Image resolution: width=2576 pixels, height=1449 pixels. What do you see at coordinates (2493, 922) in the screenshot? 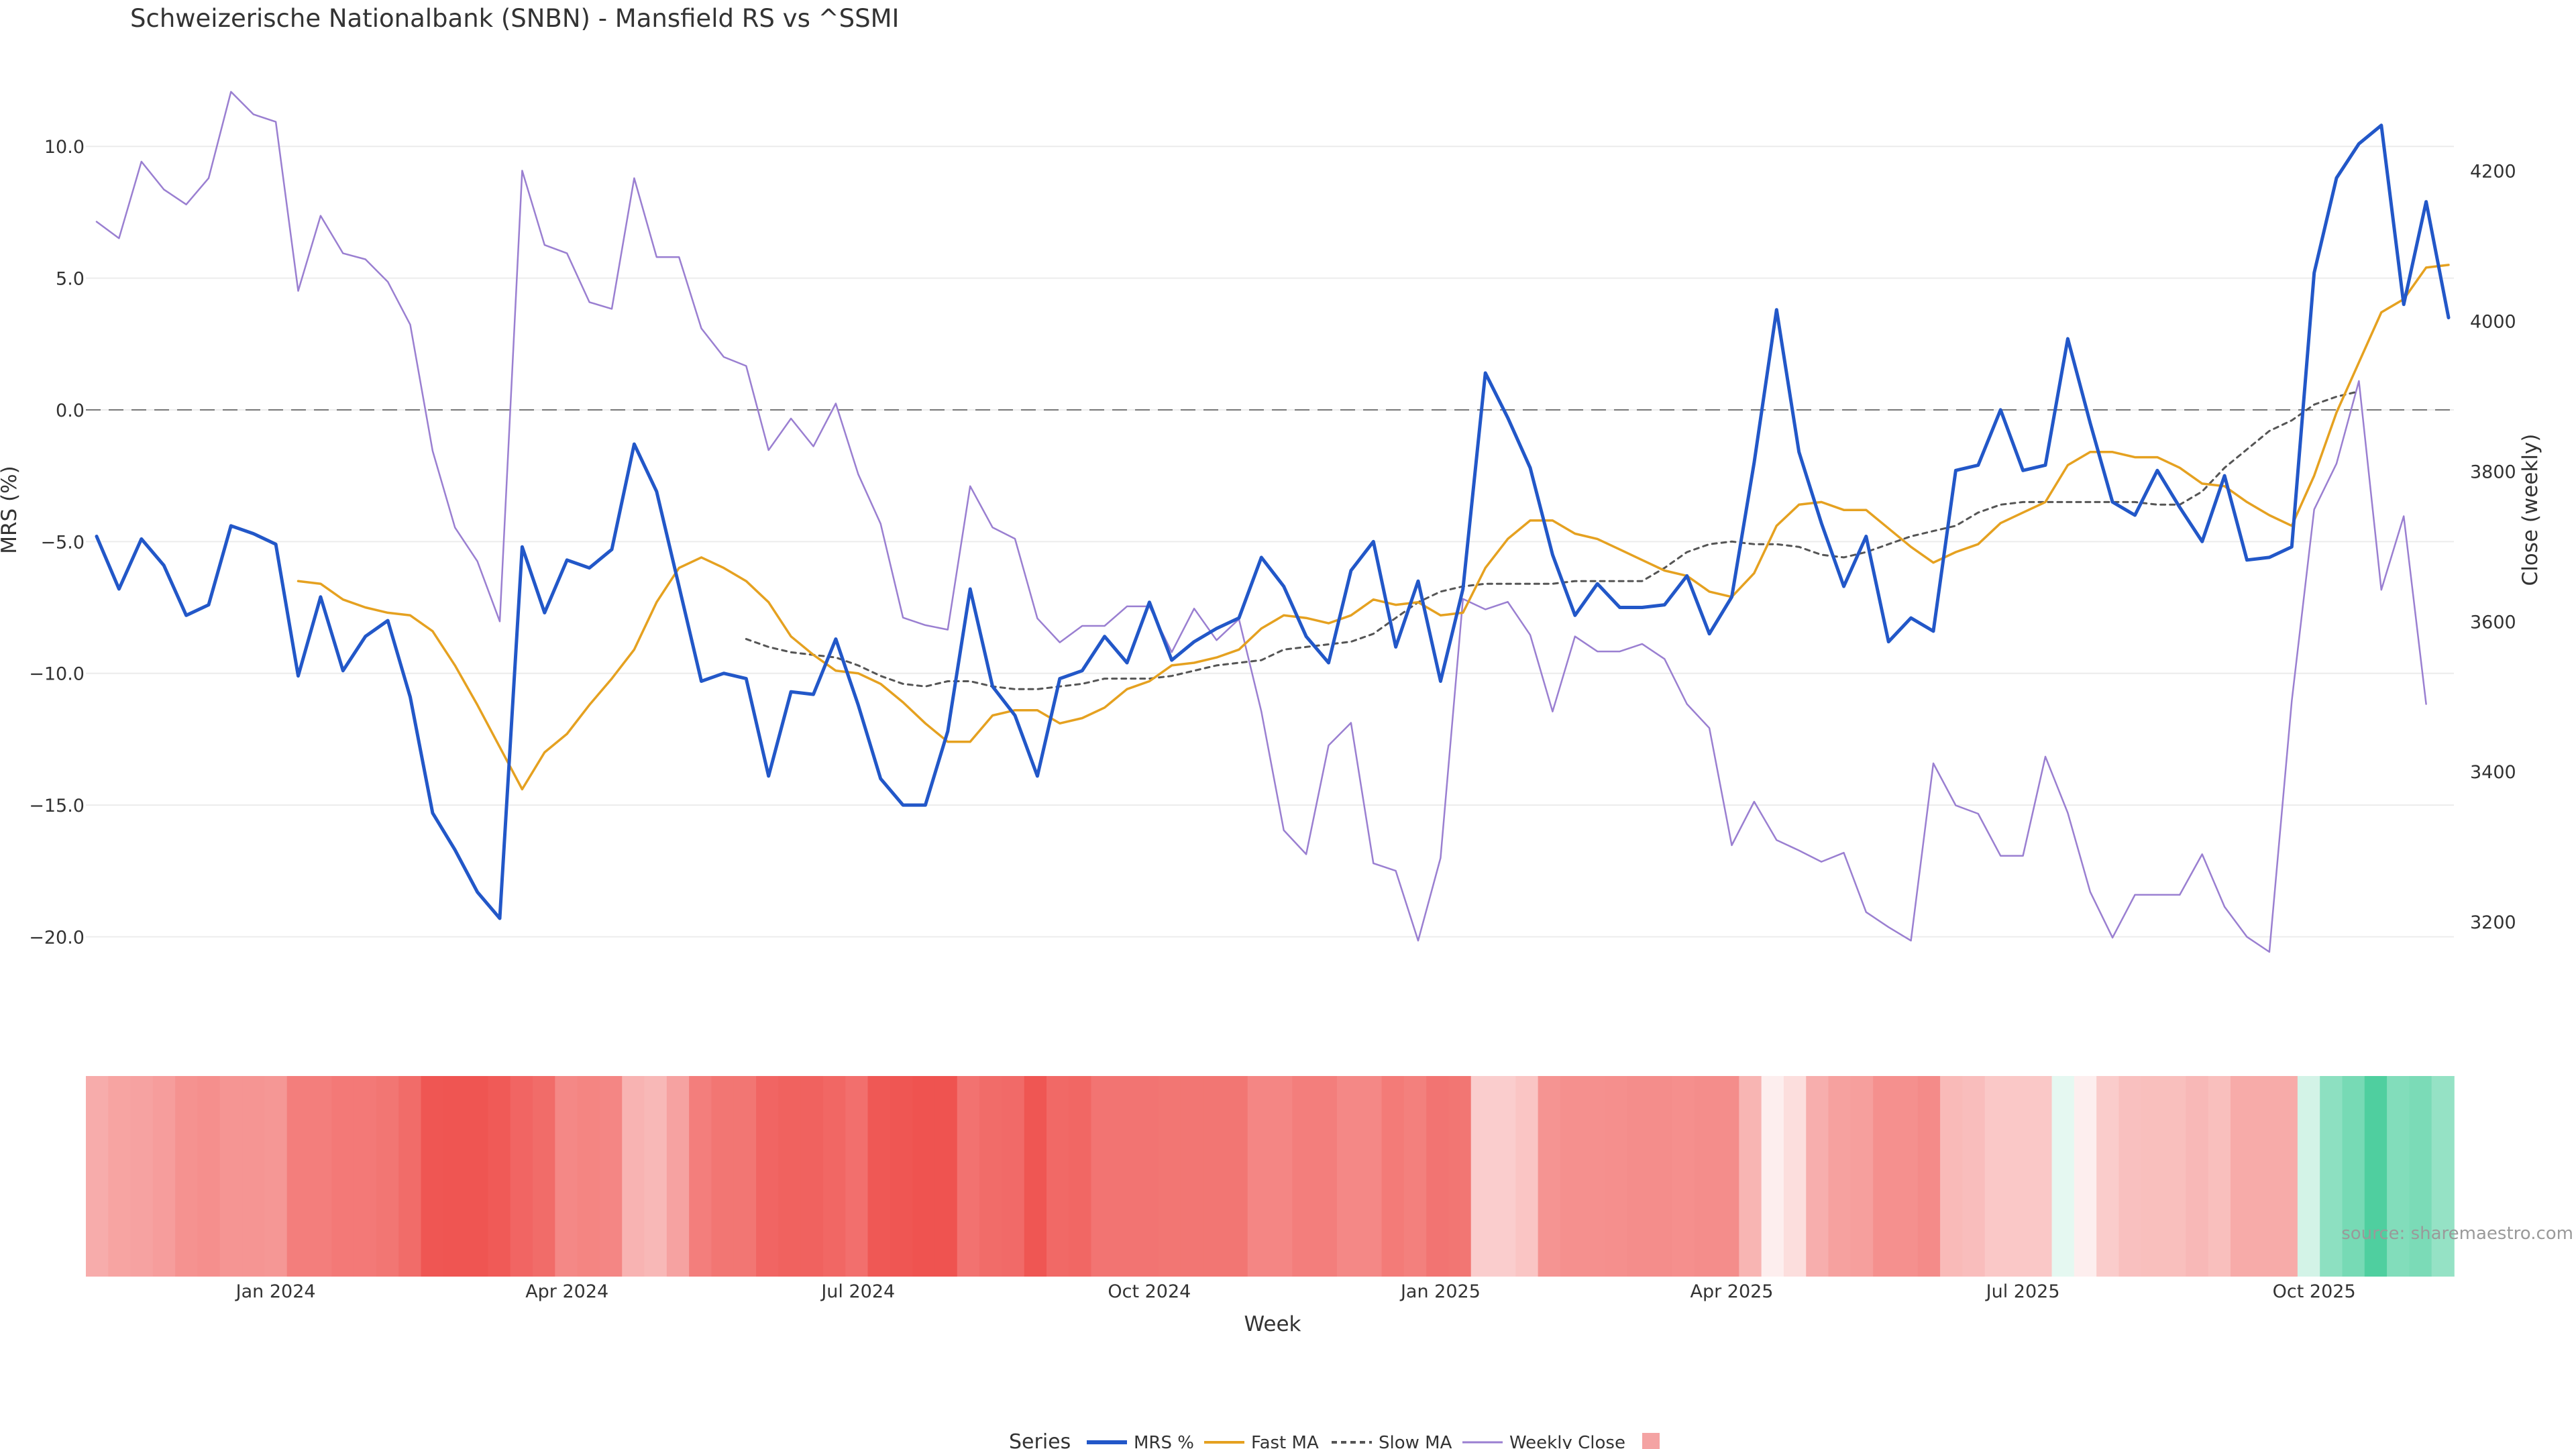
I see `y2-tick-label-5: 3200` at bounding box center [2493, 922].